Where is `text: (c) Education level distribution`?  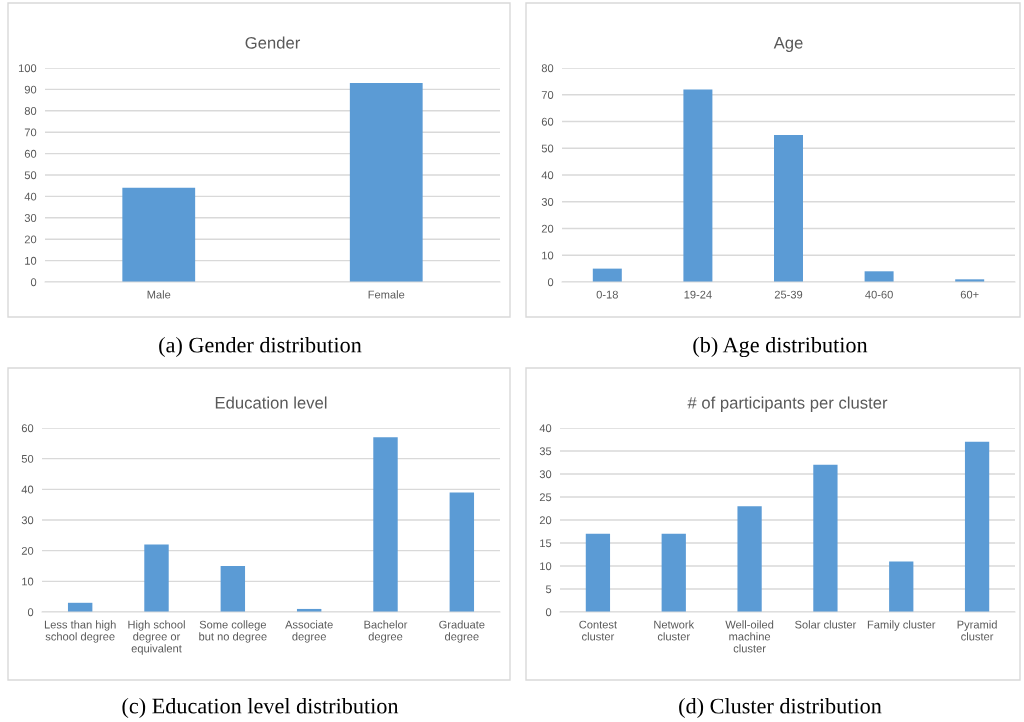
text: (c) Education level distribution is located at coordinates (260, 708).